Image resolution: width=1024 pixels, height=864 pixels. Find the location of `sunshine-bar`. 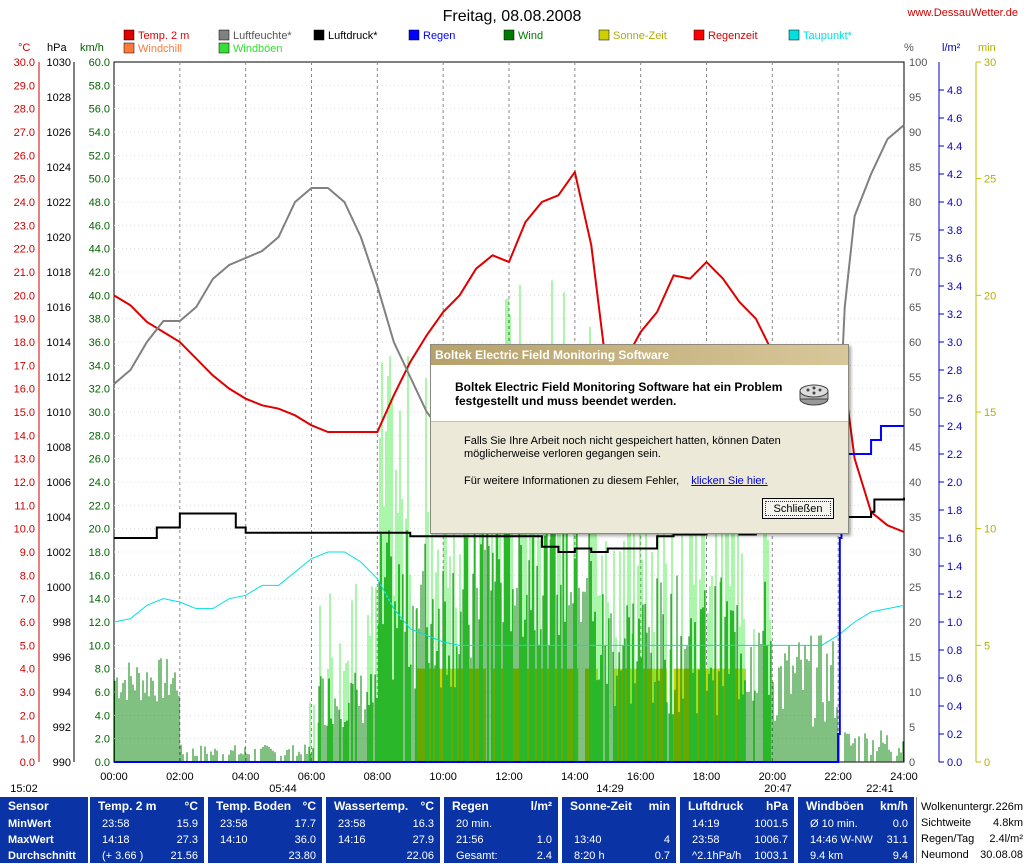

sunshine-bar is located at coordinates (494, 715).